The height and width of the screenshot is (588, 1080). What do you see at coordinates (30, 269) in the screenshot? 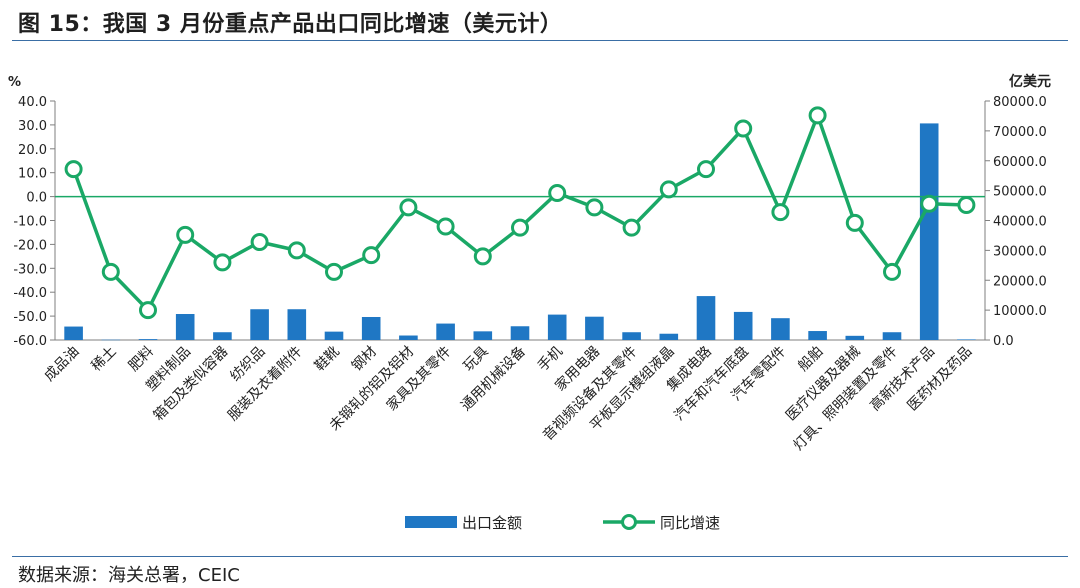
I see `left-tick-label: -30.0` at bounding box center [30, 269].